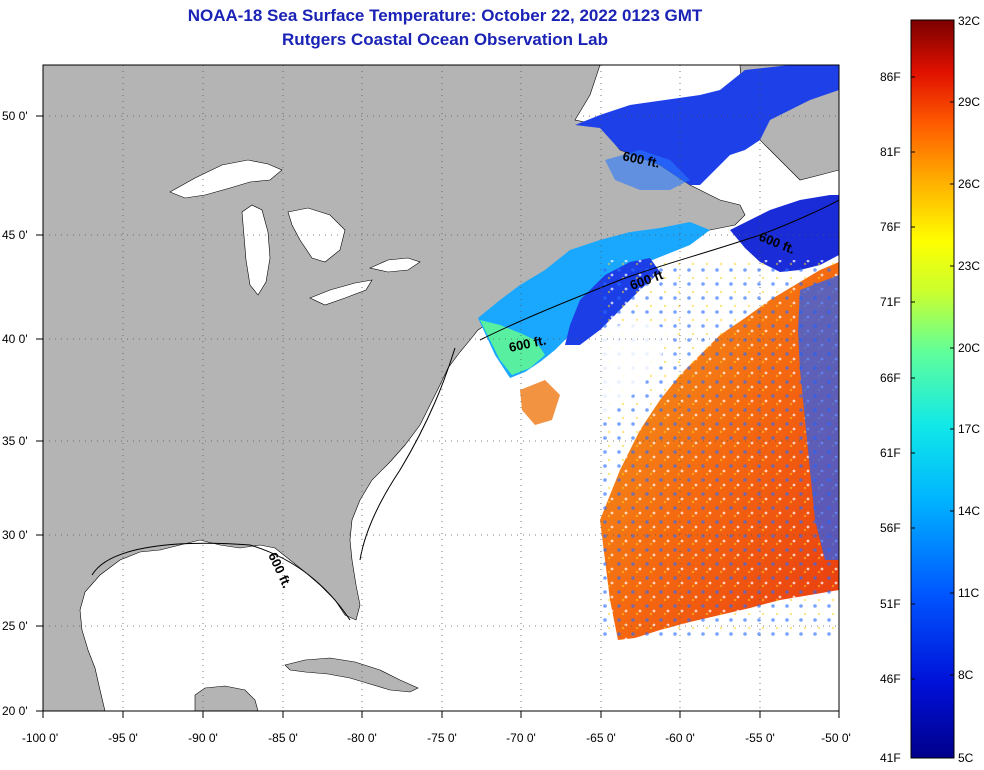 The image size is (984, 770). Describe the element at coordinates (760, 738) in the screenshot. I see `lon-tick-label: -55 0'` at that location.